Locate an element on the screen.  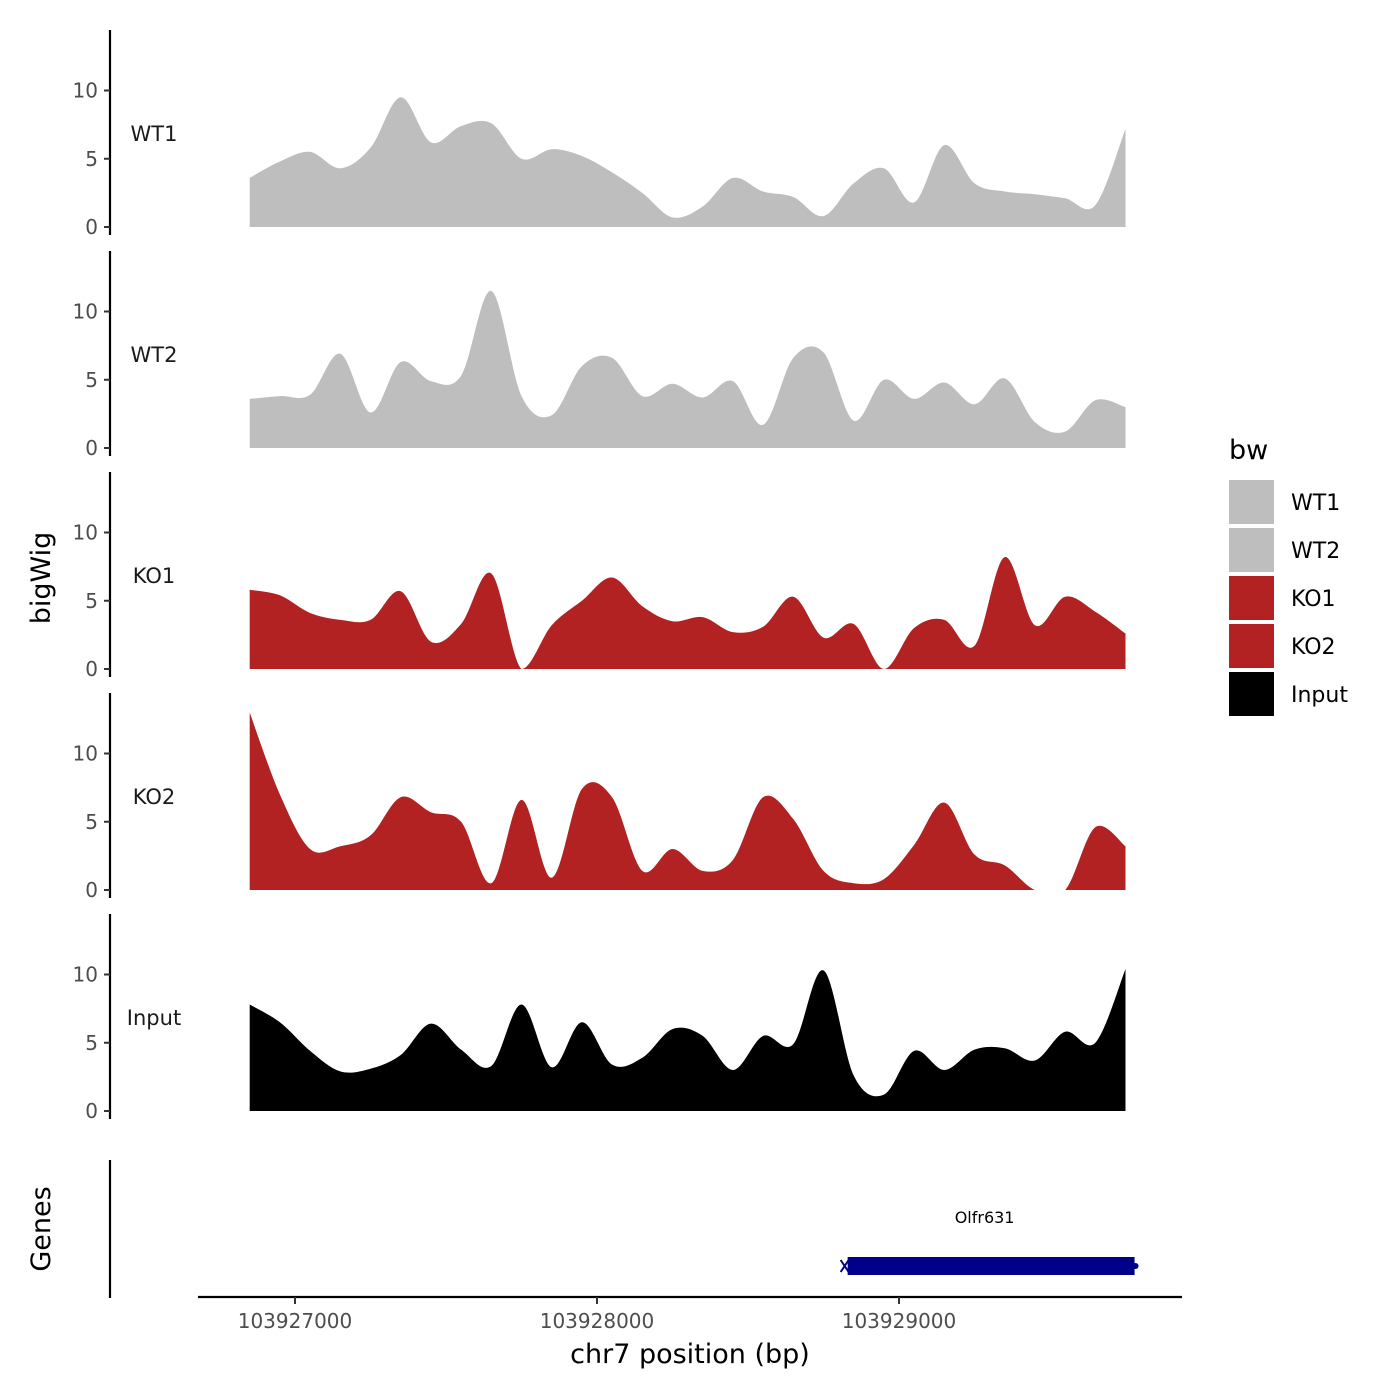
legend-items: WT1 WT2 KO1 KO2 Input is located at coordinates (1288, 598).